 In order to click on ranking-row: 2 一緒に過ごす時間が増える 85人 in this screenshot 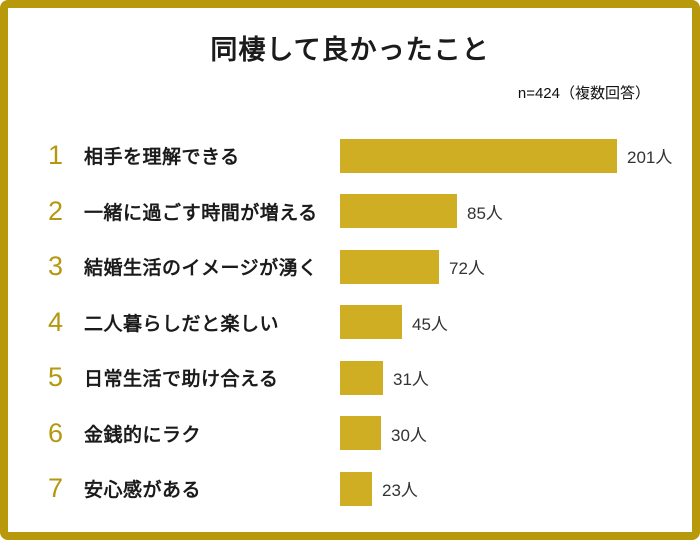, I will do `click(350, 212)`.